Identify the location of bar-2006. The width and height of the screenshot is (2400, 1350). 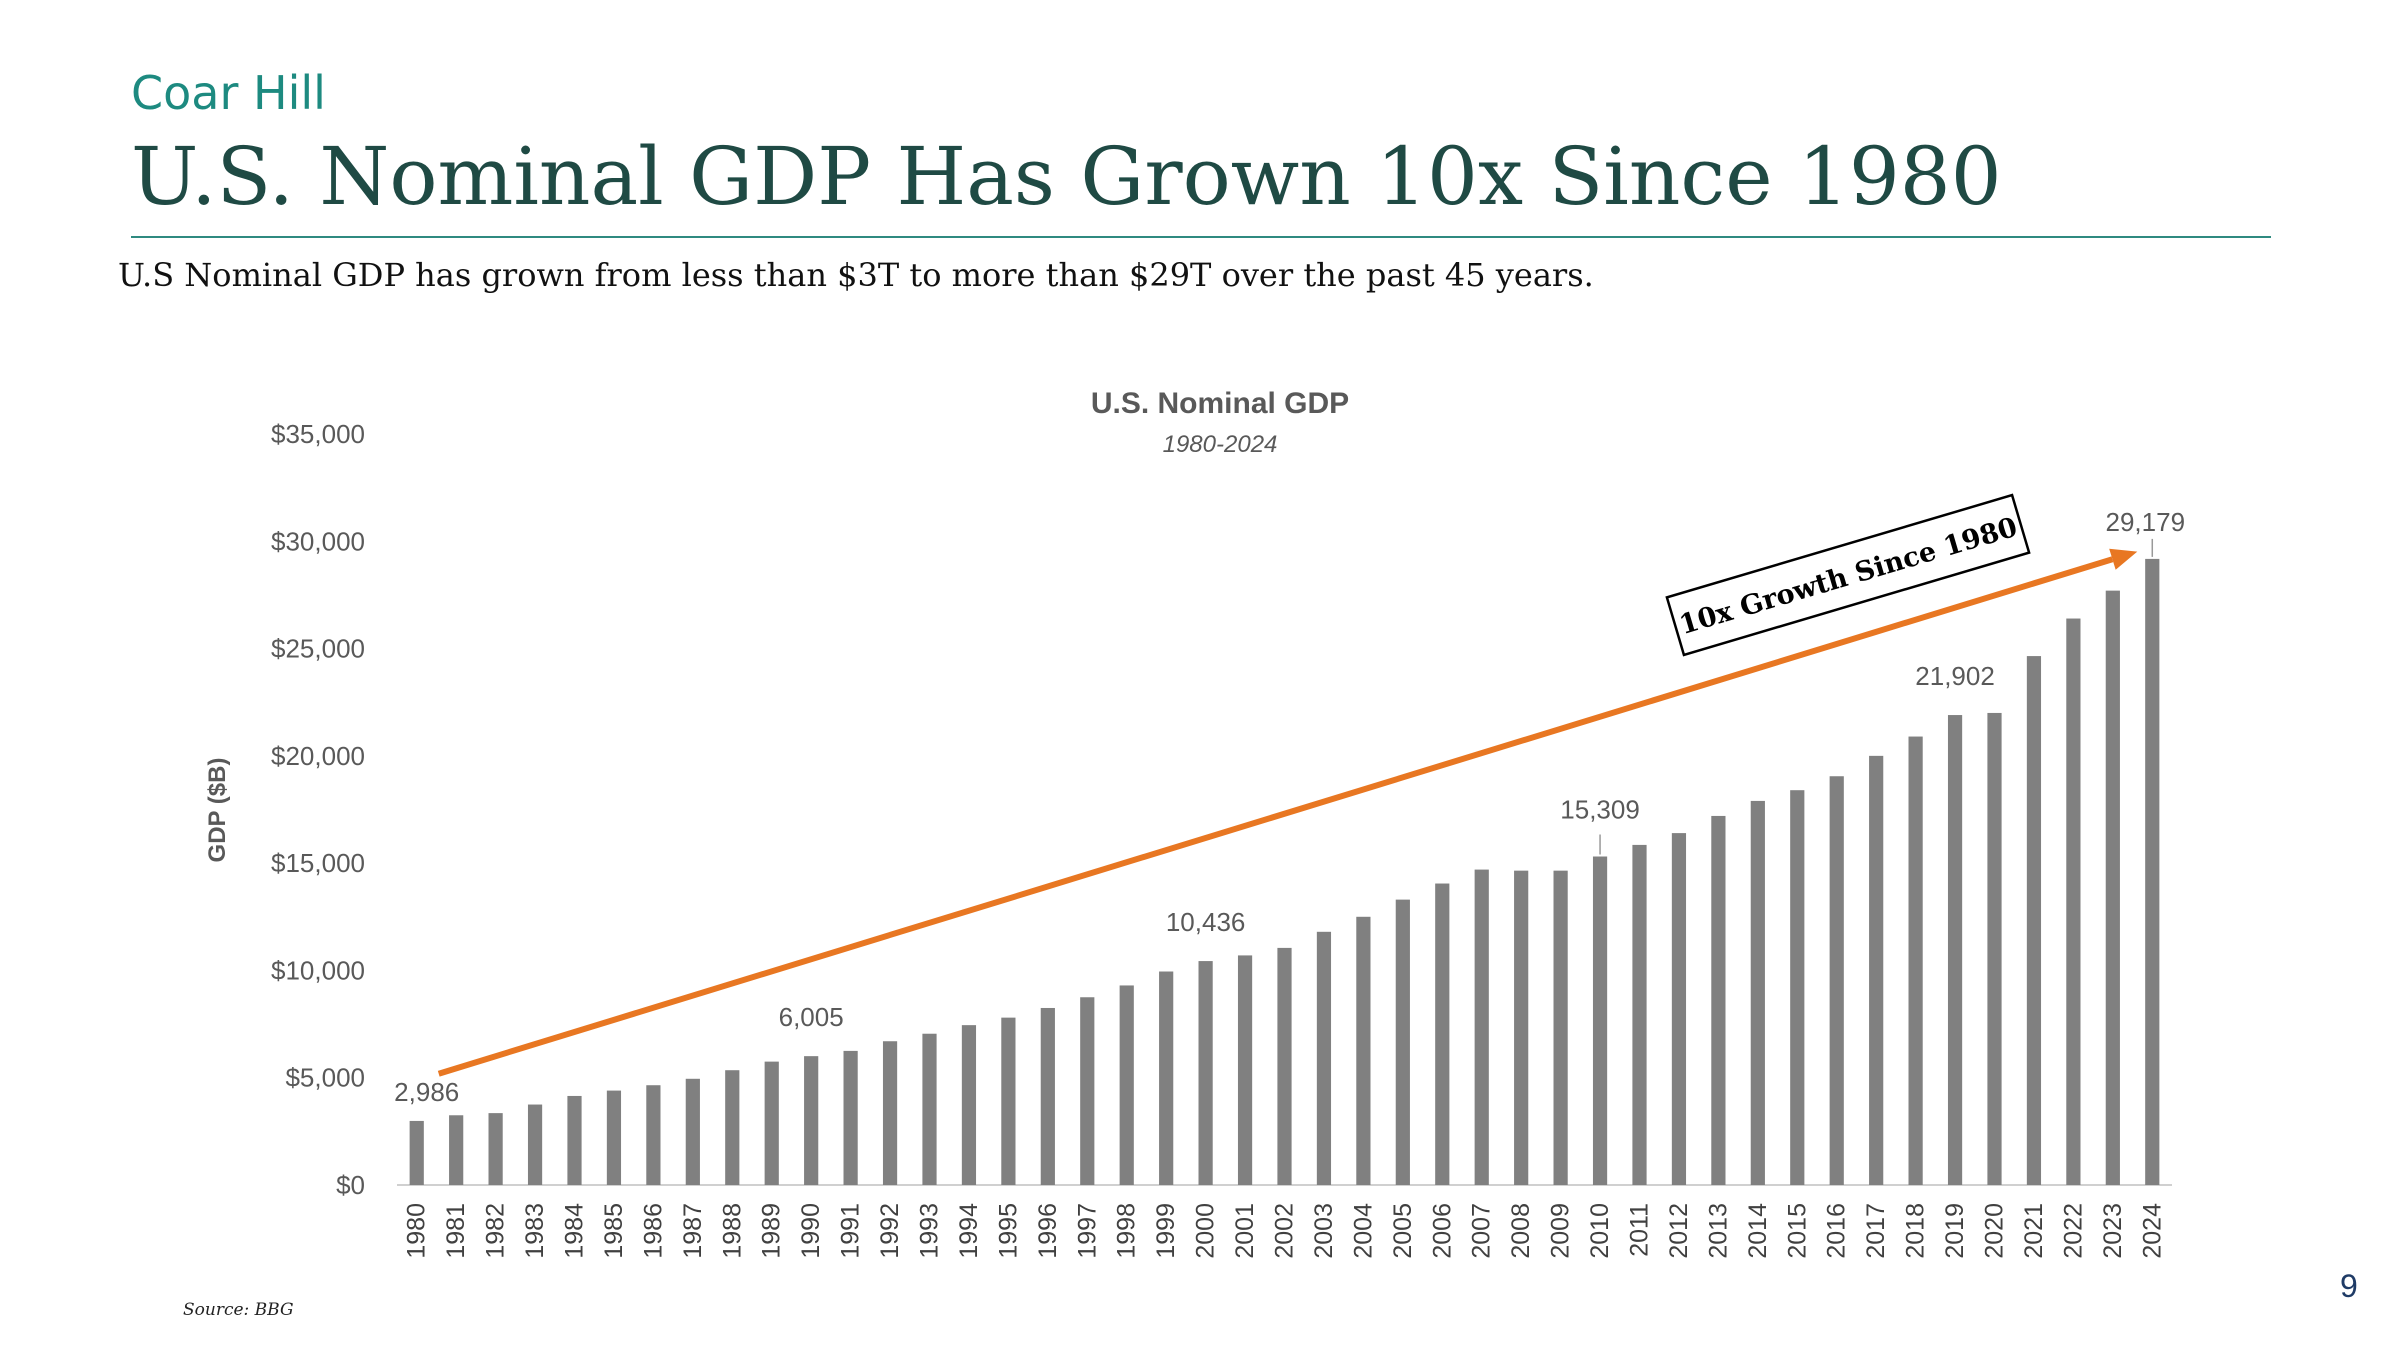
(1442, 1034).